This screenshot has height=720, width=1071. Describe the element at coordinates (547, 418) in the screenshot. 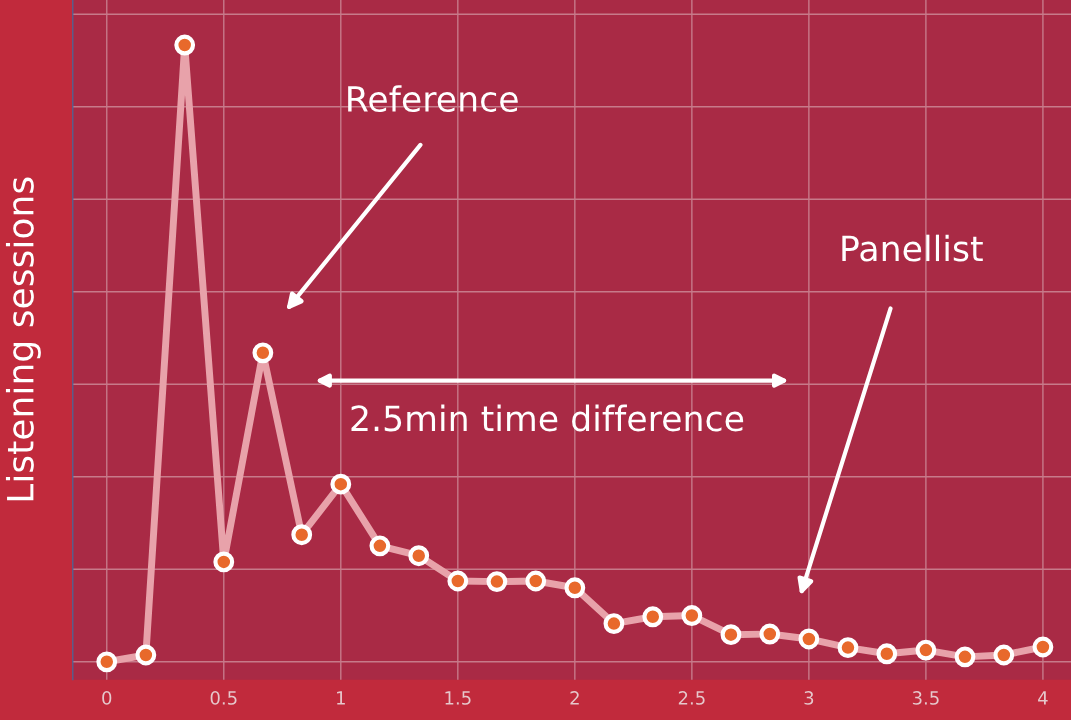

I see `annotation: 2.5min time difference` at that location.